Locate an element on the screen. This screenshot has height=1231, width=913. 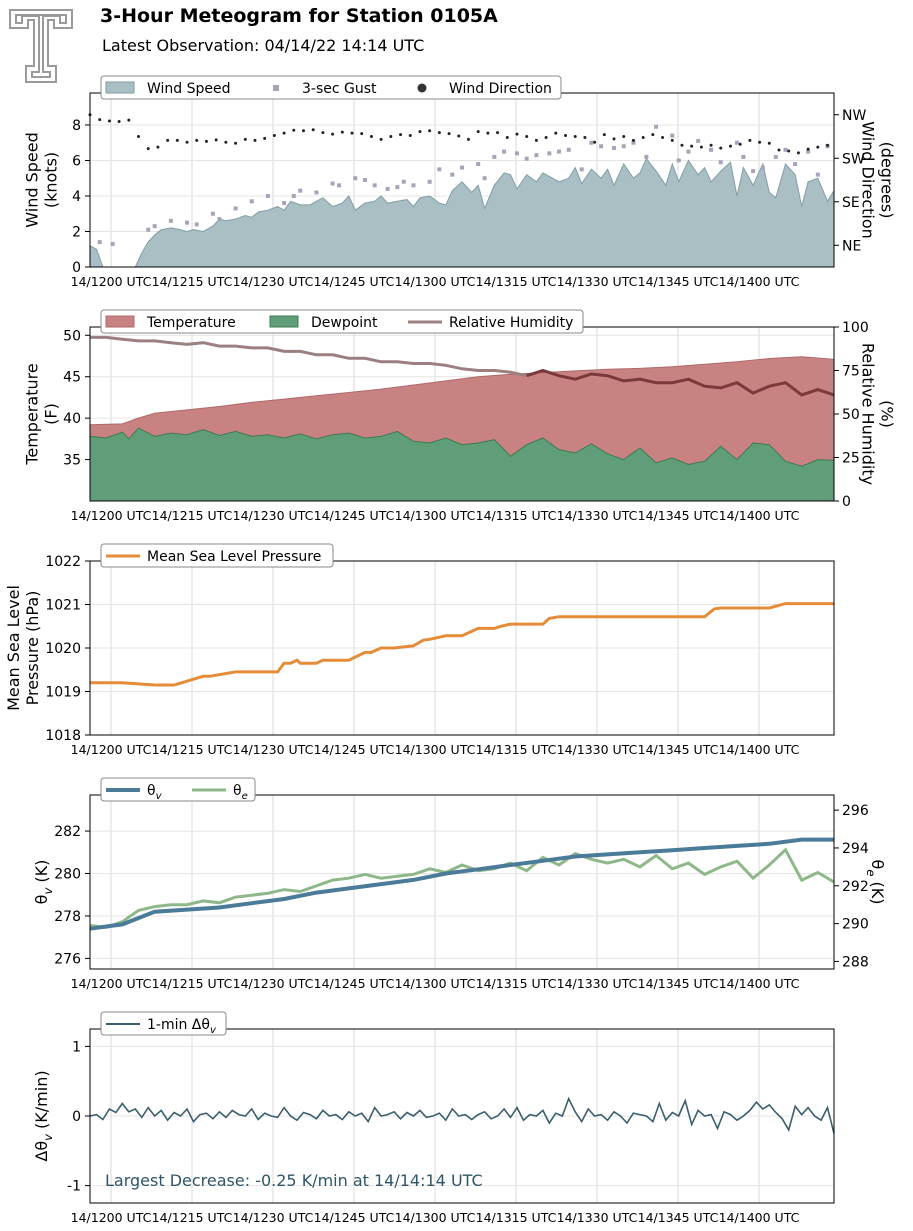
time-tick-label: 14/1330 UTC is located at coordinates (597, 1217).